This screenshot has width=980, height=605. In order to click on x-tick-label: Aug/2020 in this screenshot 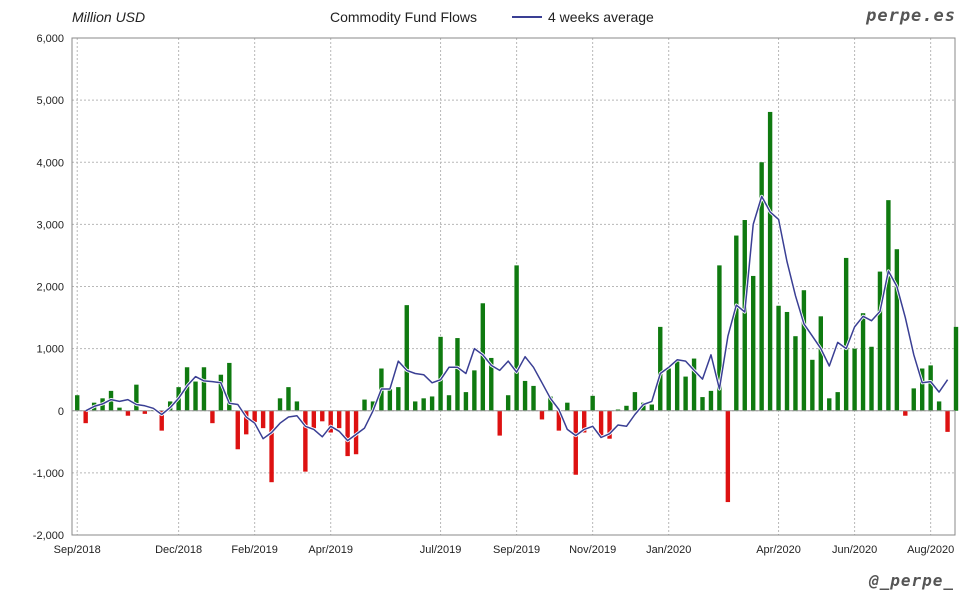, I will do `click(930, 550)`.